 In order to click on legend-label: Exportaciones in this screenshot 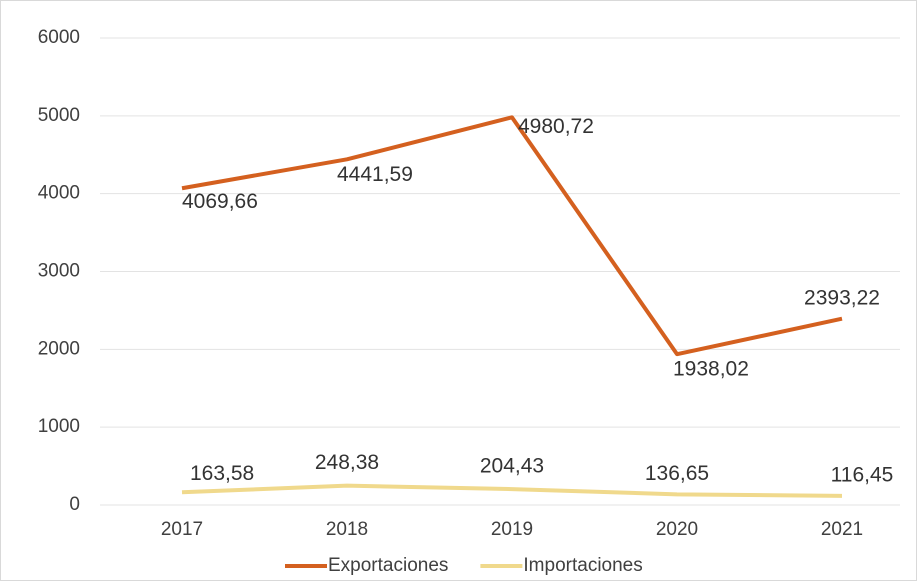, I will do `click(388, 565)`.